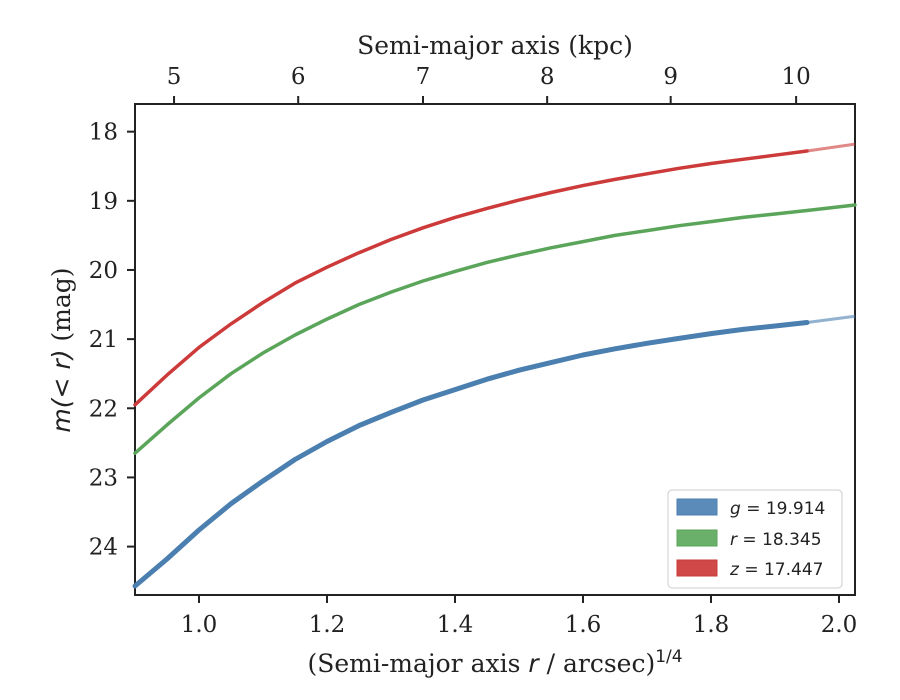 The image size is (900, 700). What do you see at coordinates (735, 509) in the screenshot?
I see `legend-var-g: g` at bounding box center [735, 509].